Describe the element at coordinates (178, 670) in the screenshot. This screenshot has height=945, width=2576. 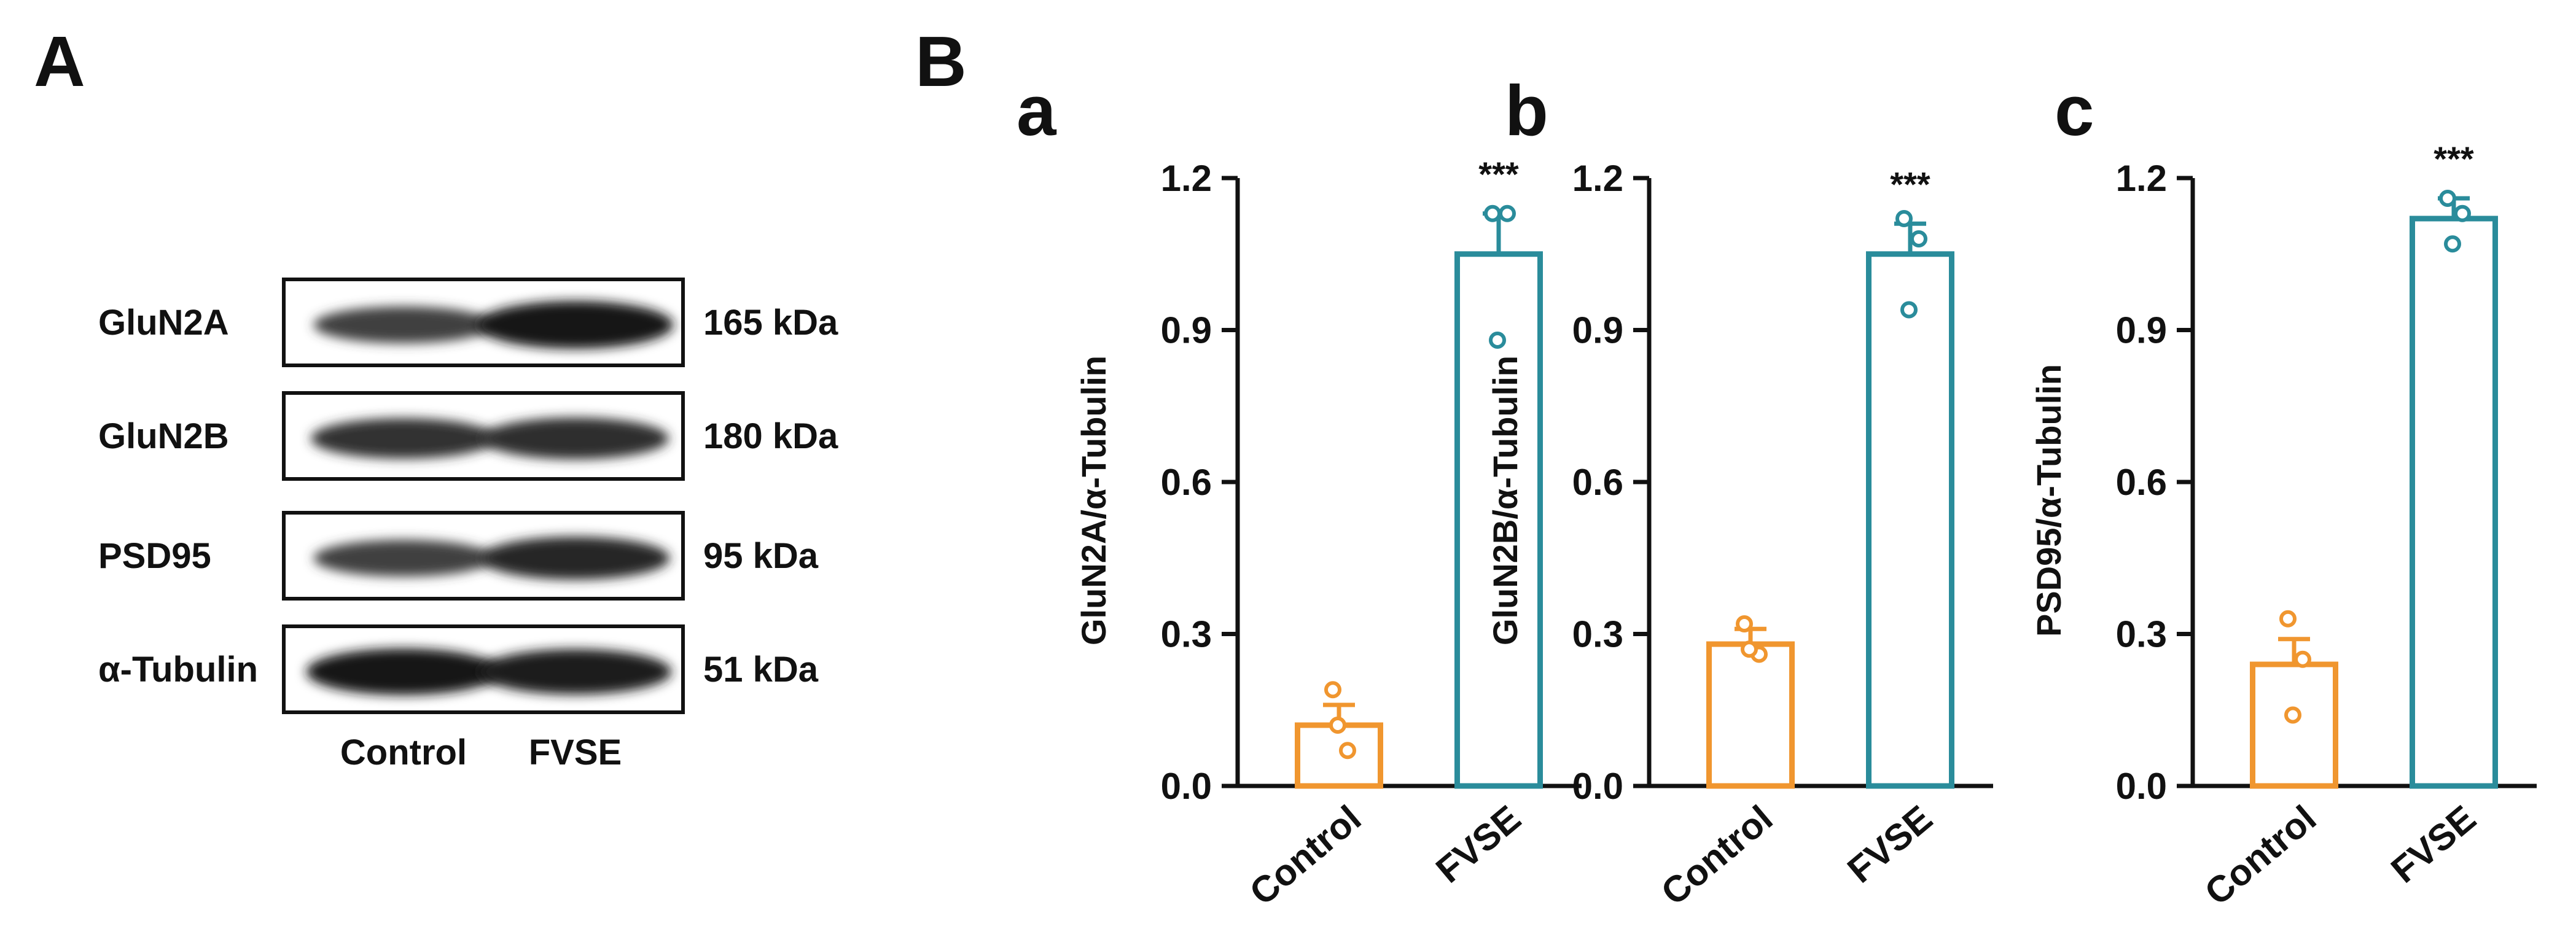
I see `blot-protein-label: α-Tubulin` at that location.